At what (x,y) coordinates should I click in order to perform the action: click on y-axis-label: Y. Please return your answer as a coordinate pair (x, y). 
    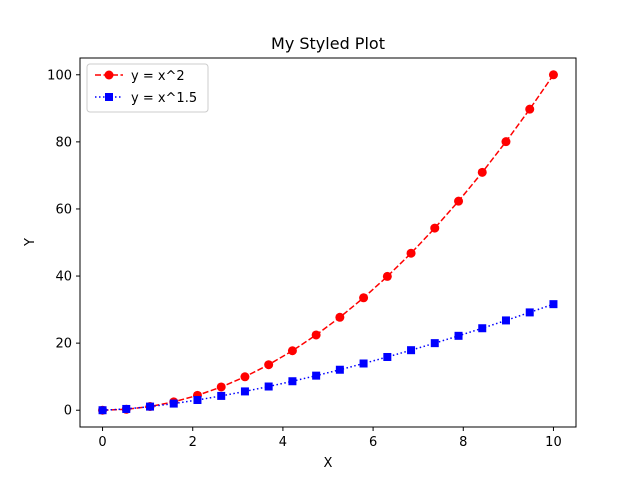
    Looking at the image, I should click on (30, 242).